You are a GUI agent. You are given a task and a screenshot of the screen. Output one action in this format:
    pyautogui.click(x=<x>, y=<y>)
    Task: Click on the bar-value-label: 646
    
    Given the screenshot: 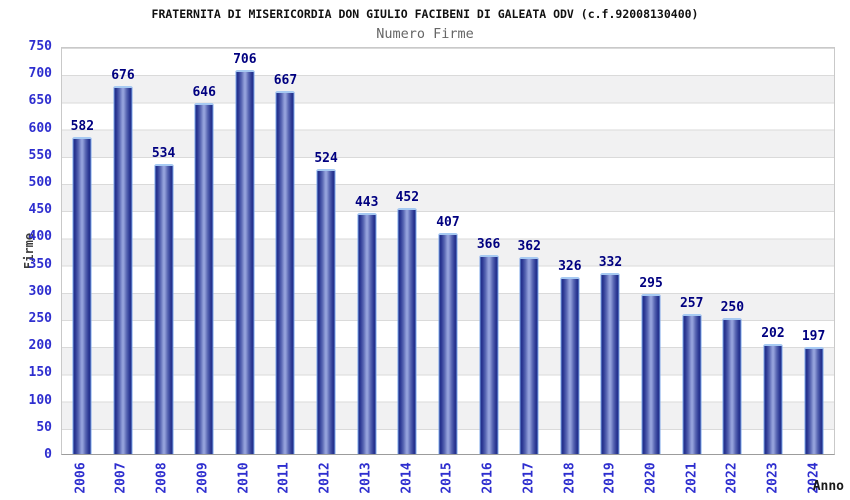 What is the action you would take?
    pyautogui.click(x=204, y=92)
    